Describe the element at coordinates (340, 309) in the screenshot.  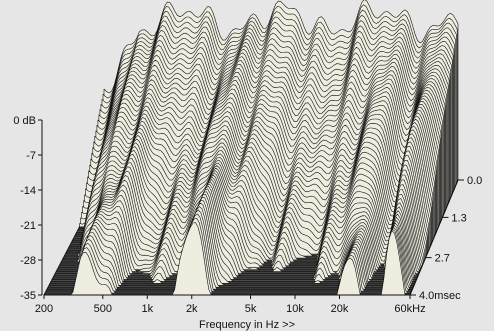
I see `x-tick-label: 20k` at that location.